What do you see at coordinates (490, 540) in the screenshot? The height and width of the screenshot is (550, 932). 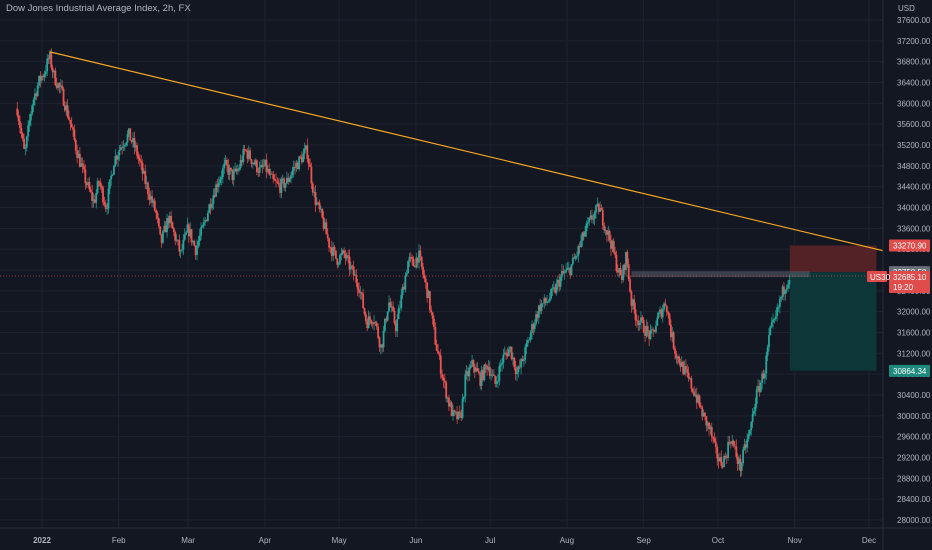 I see `x-tick-label: Jul` at bounding box center [490, 540].